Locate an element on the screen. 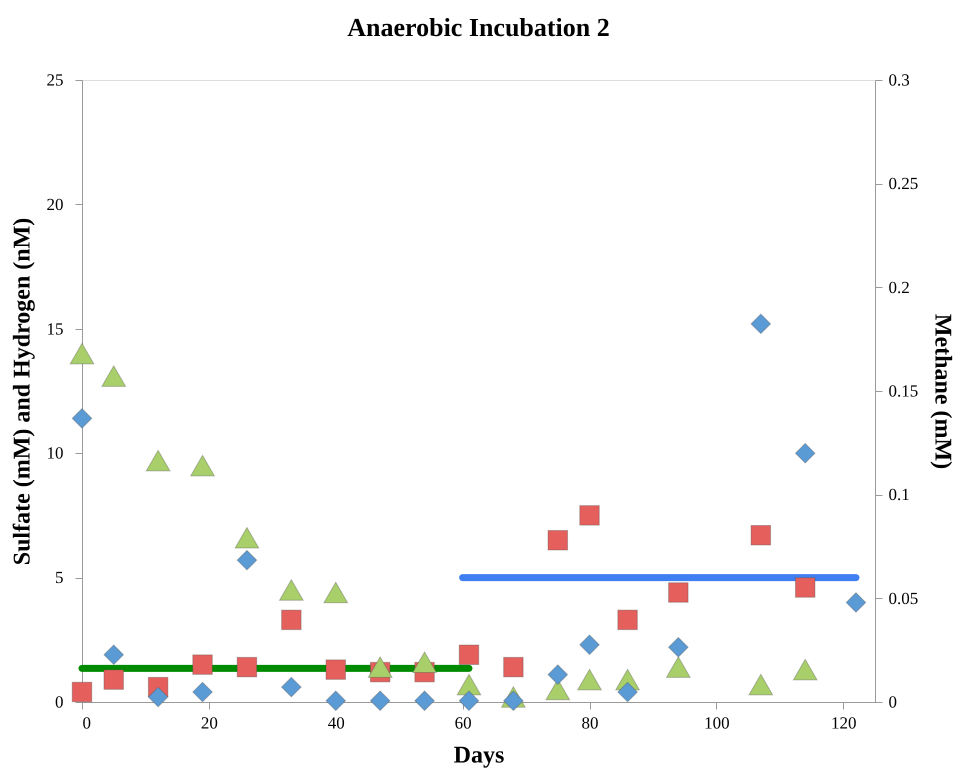 The image size is (964, 777). y2-tick-label: 0.3 is located at coordinates (899, 80).